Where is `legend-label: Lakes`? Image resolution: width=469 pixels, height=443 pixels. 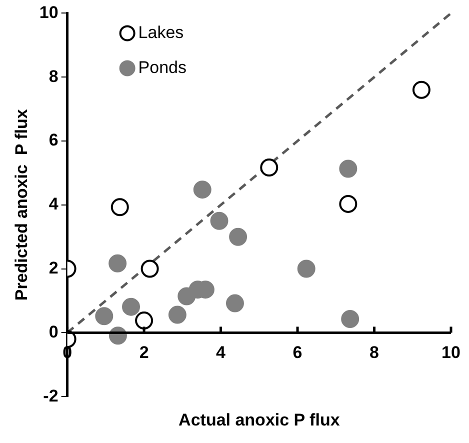
legend-label: Lakes is located at coordinates (161, 32).